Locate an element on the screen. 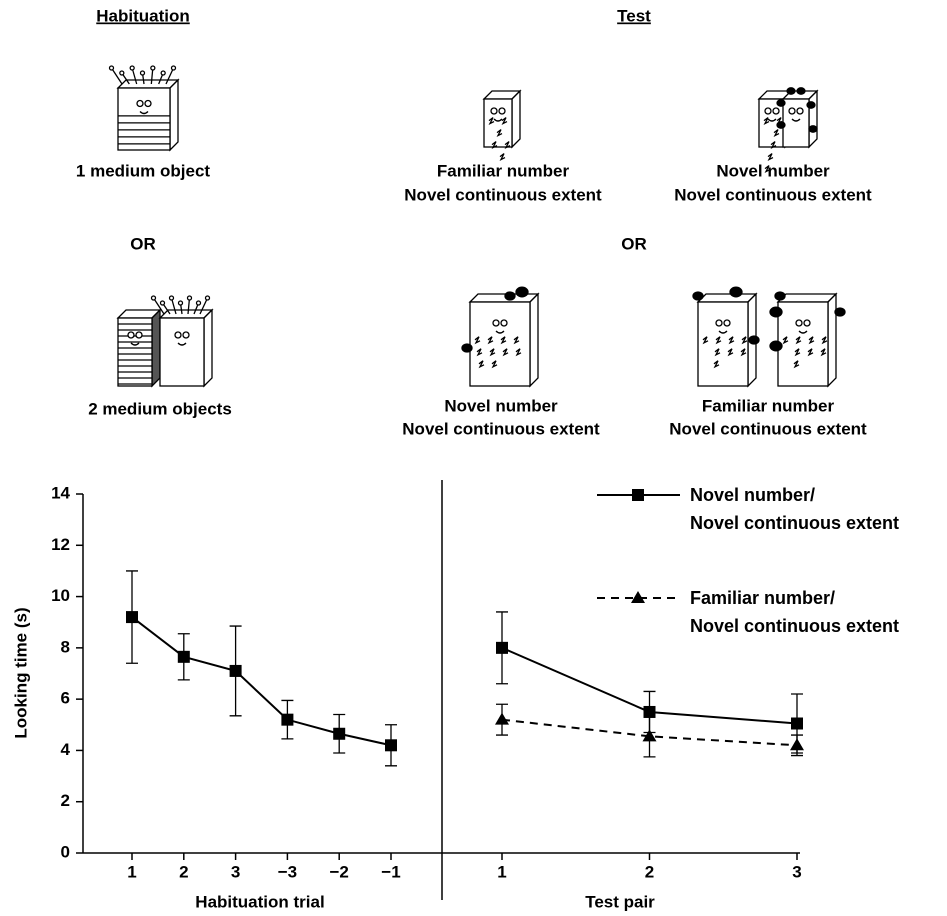 This screenshot has width=947, height=916. y-tick-label: 0 is located at coordinates (65, 851).